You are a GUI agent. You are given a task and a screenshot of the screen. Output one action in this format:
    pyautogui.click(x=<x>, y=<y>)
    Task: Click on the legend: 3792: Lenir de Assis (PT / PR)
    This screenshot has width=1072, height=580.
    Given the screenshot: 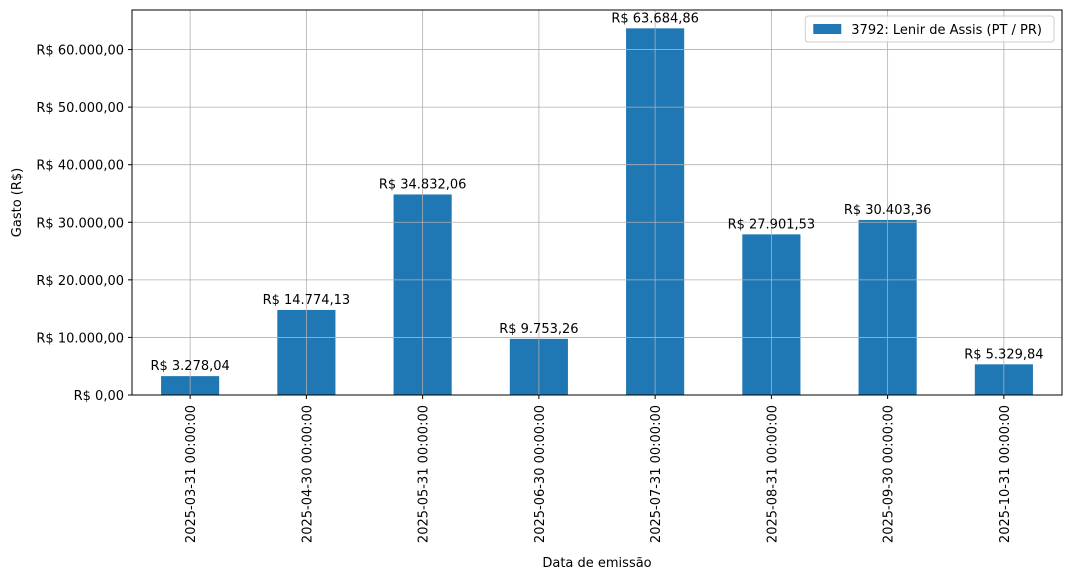 What is the action you would take?
    pyautogui.click(x=929, y=29)
    